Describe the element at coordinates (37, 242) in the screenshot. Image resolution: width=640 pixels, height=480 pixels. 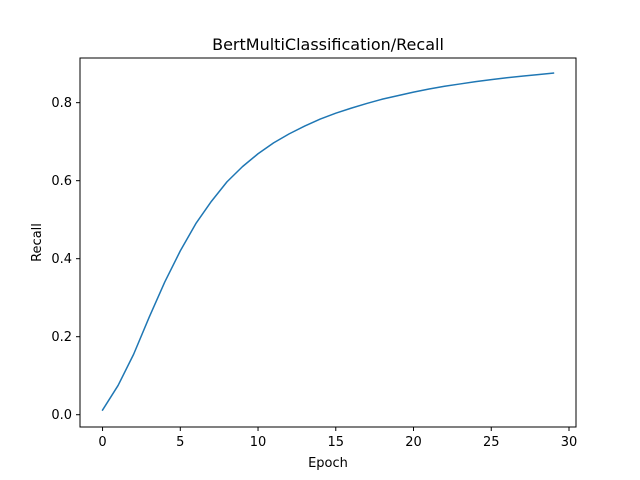
I see `y-axis-label: Recall` at that location.